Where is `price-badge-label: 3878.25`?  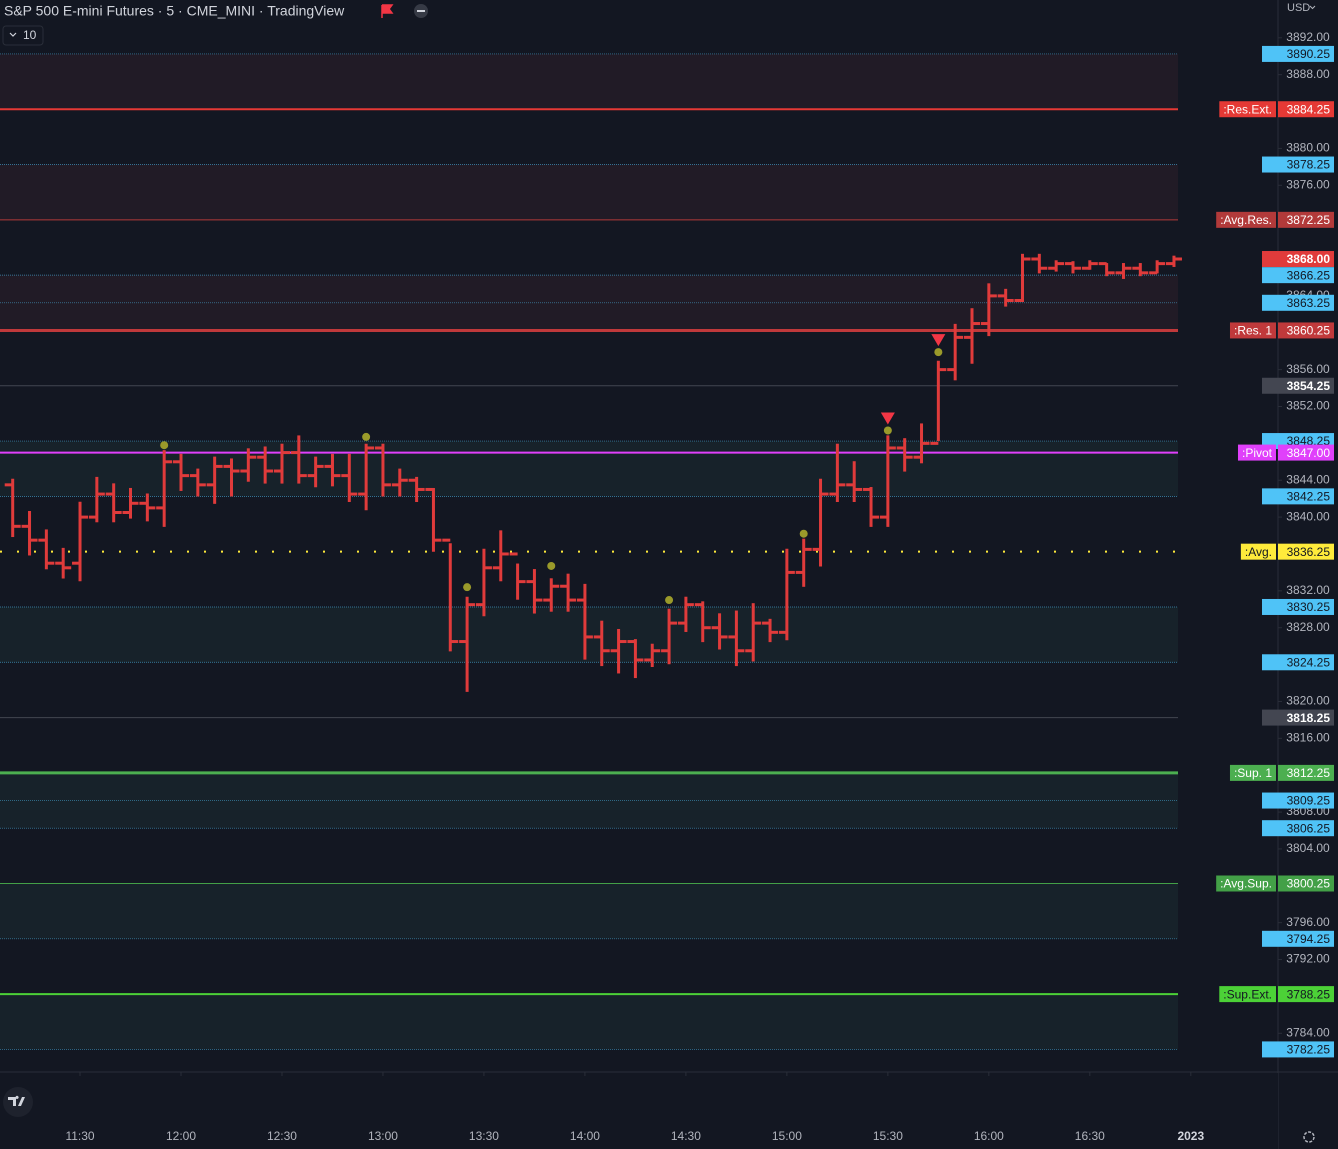 price-badge-label: 3878.25 is located at coordinates (1309, 165).